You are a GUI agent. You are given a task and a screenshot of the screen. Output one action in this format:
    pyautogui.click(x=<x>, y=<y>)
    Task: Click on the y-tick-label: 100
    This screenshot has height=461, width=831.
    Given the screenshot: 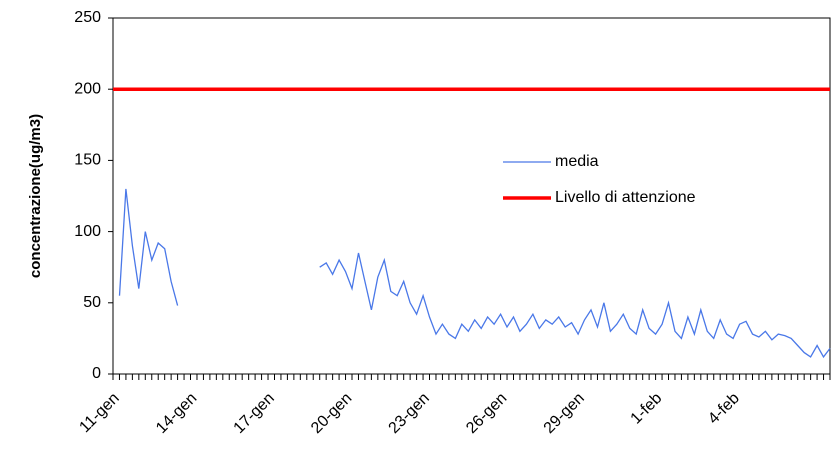 What is the action you would take?
    pyautogui.click(x=87, y=231)
    